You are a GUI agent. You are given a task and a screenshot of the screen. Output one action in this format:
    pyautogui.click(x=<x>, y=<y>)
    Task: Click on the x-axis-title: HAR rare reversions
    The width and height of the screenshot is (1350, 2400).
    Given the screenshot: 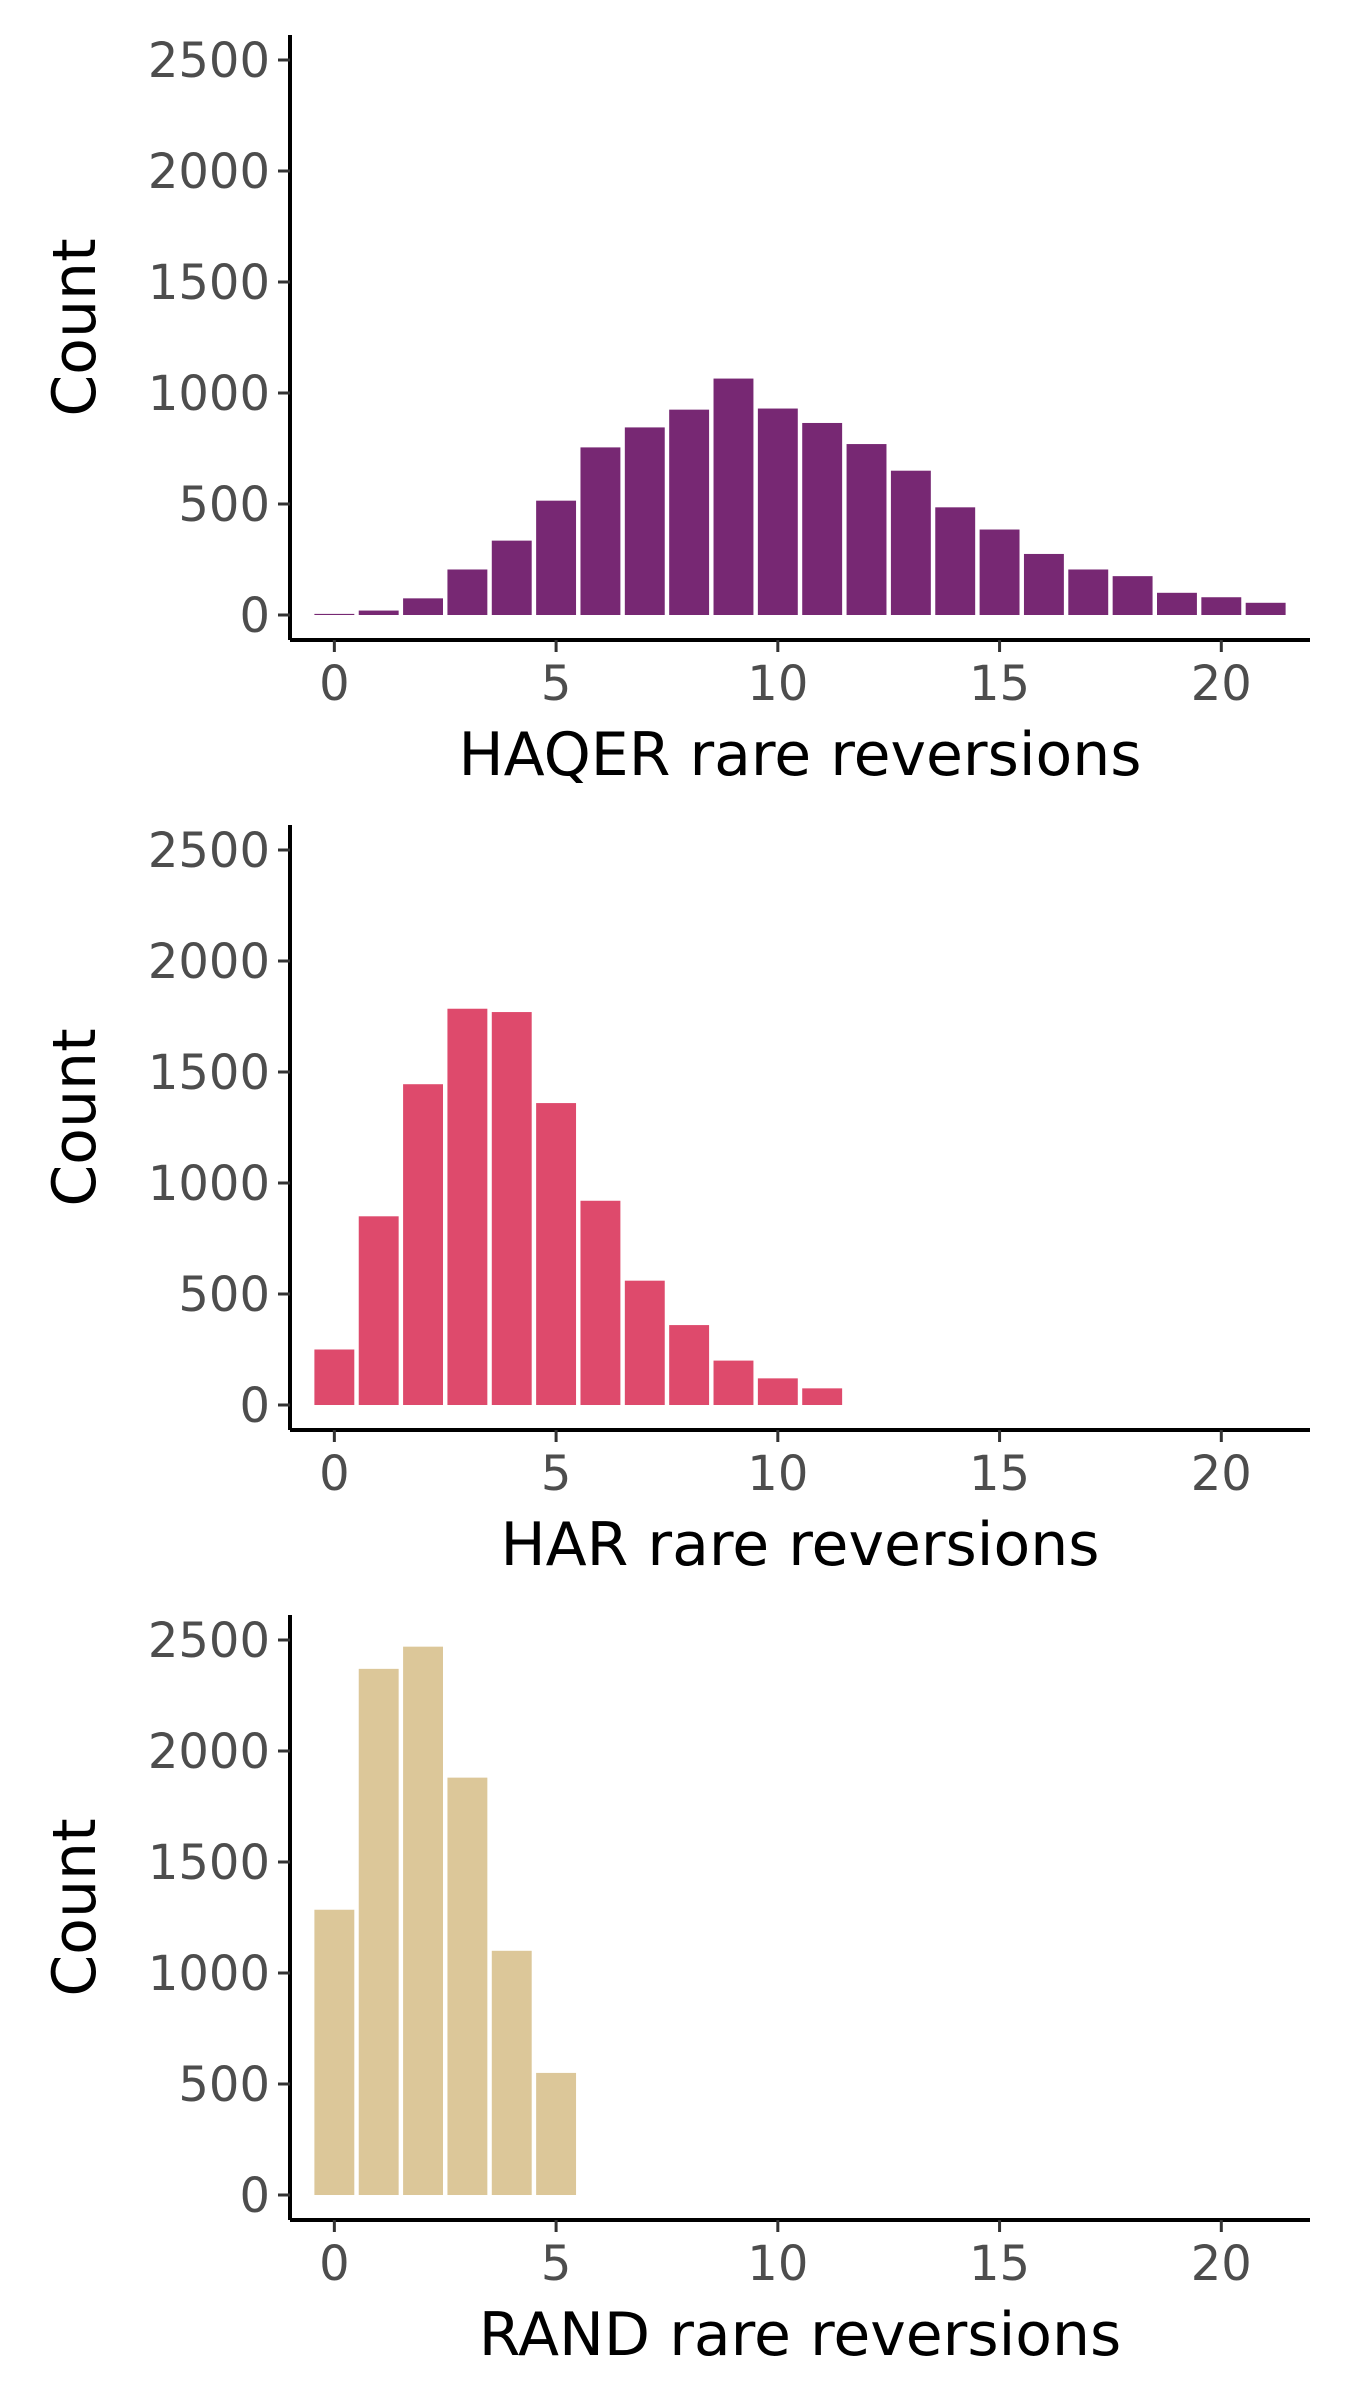 What is the action you would take?
    pyautogui.click(x=800, y=1545)
    